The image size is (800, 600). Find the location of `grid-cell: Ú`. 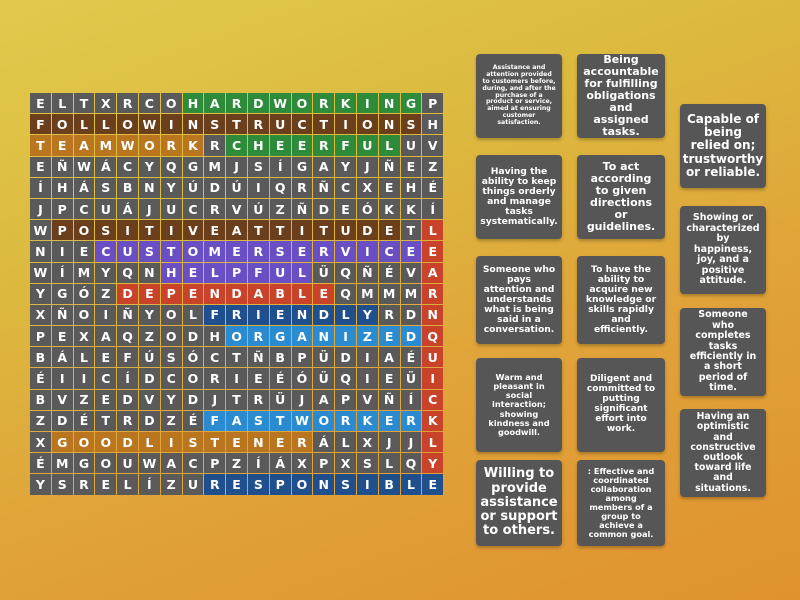

grid-cell: Ú is located at coordinates (193, 187).